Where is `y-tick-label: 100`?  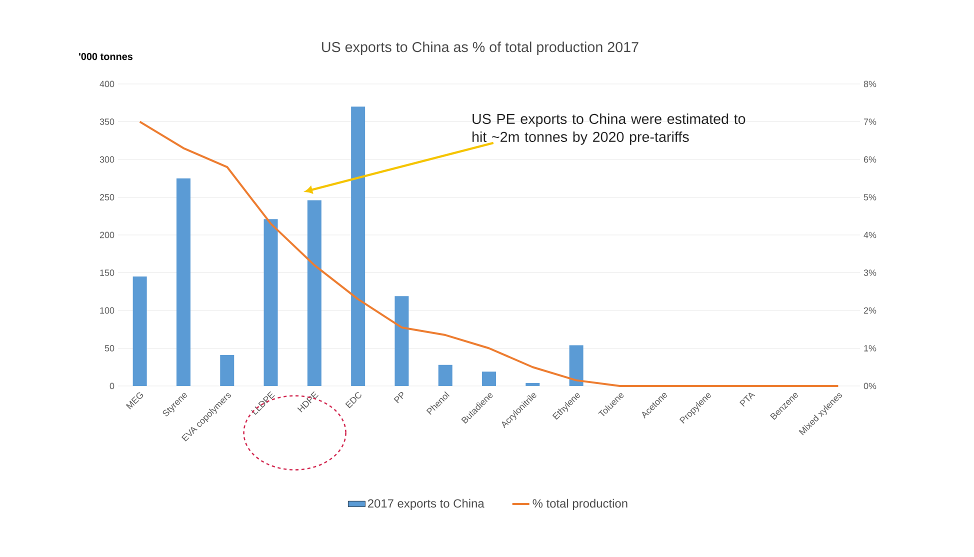 y-tick-label: 100 is located at coordinates (107, 310).